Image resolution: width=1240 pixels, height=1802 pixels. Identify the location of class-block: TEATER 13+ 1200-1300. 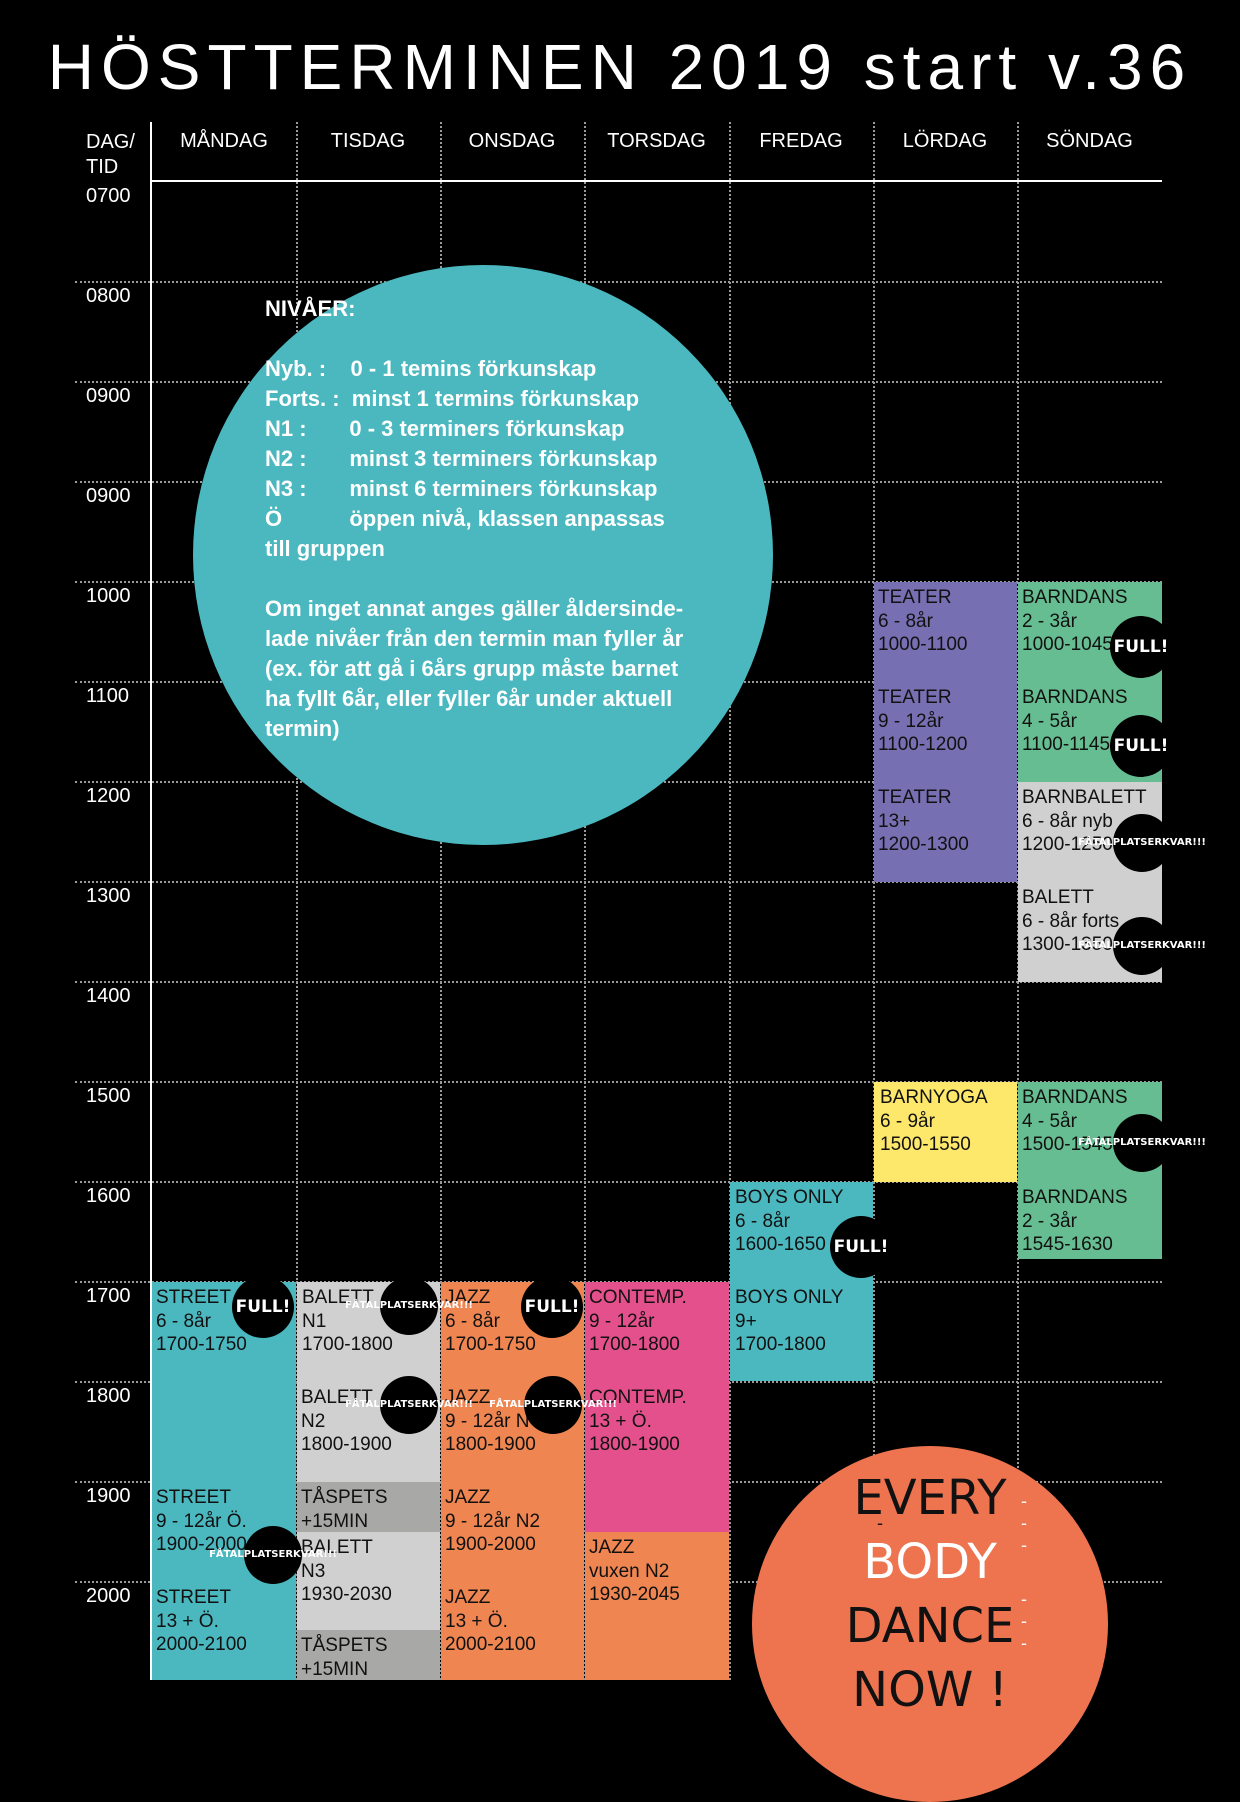
(945, 832).